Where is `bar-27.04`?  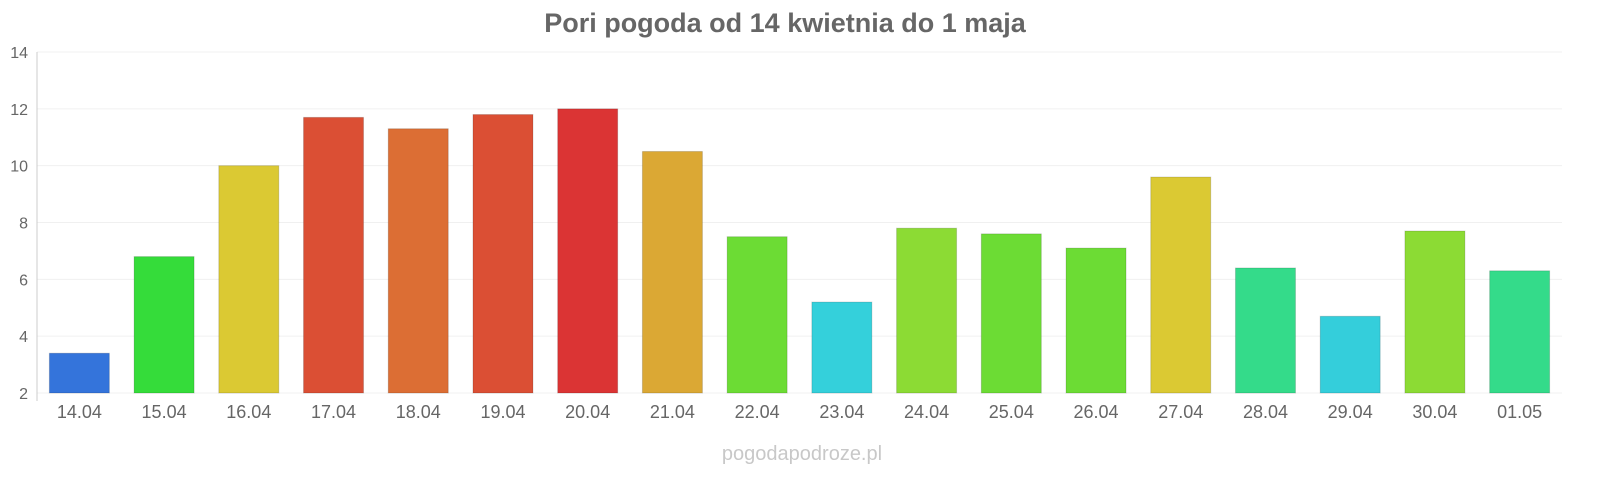 bar-27.04 is located at coordinates (1181, 285).